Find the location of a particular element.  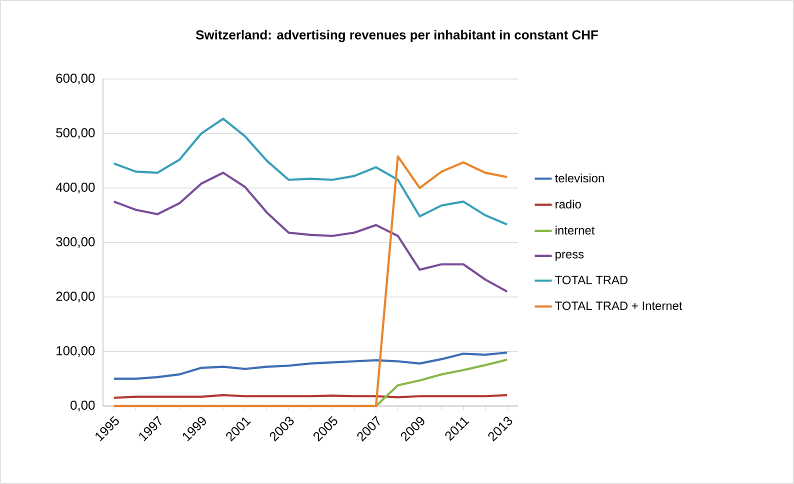

legend-label: TOTAL TRAD + Internet is located at coordinates (618, 306).